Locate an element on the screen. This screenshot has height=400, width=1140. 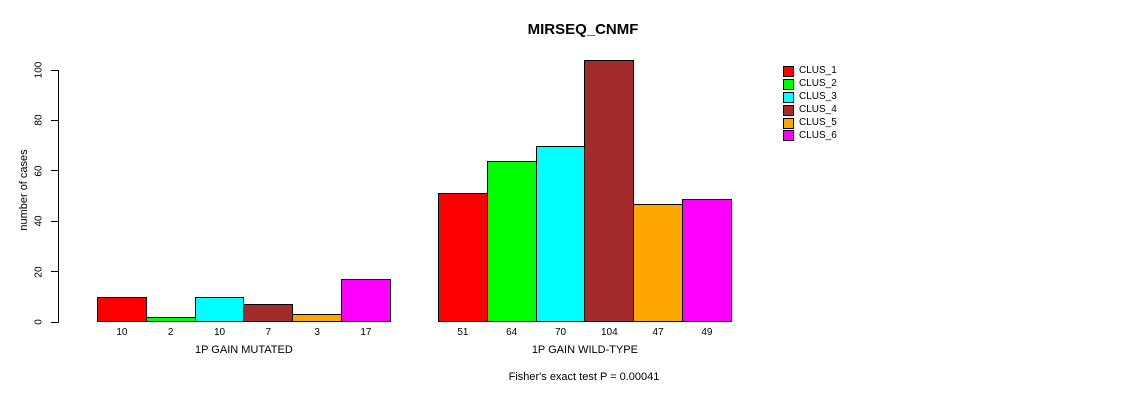
bar-value-label: 64 is located at coordinates (512, 332).